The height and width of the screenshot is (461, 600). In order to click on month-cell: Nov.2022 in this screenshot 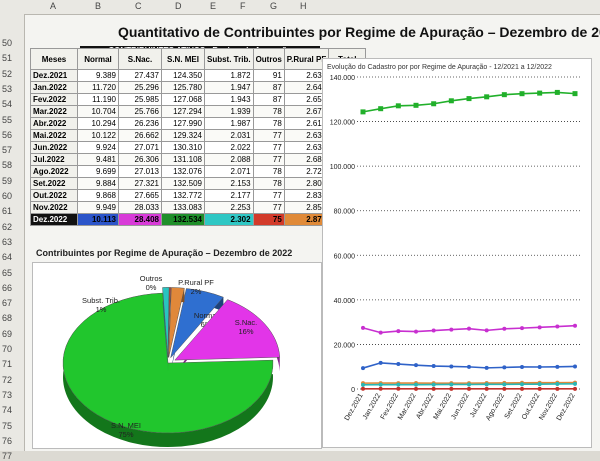, I will do `click(54, 208)`.